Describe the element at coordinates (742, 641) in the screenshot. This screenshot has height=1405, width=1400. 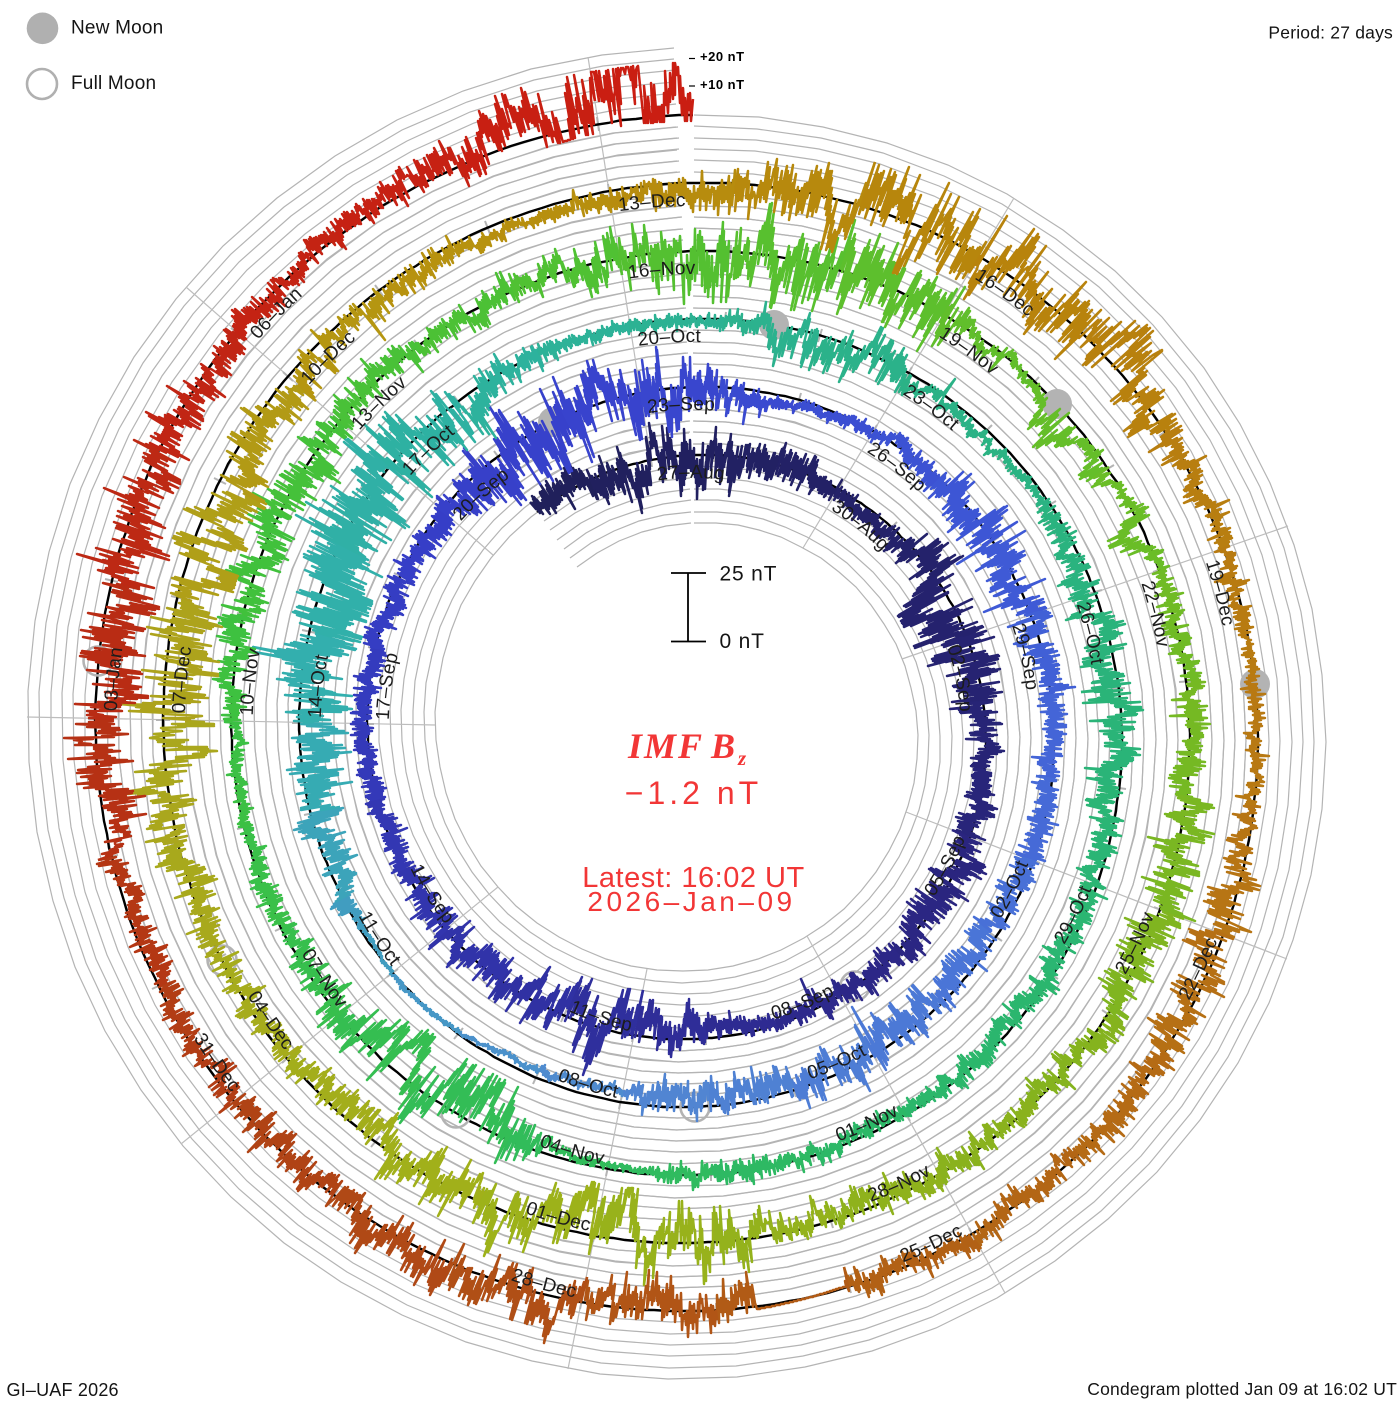
I see `svg-text: 0 nT` at that location.